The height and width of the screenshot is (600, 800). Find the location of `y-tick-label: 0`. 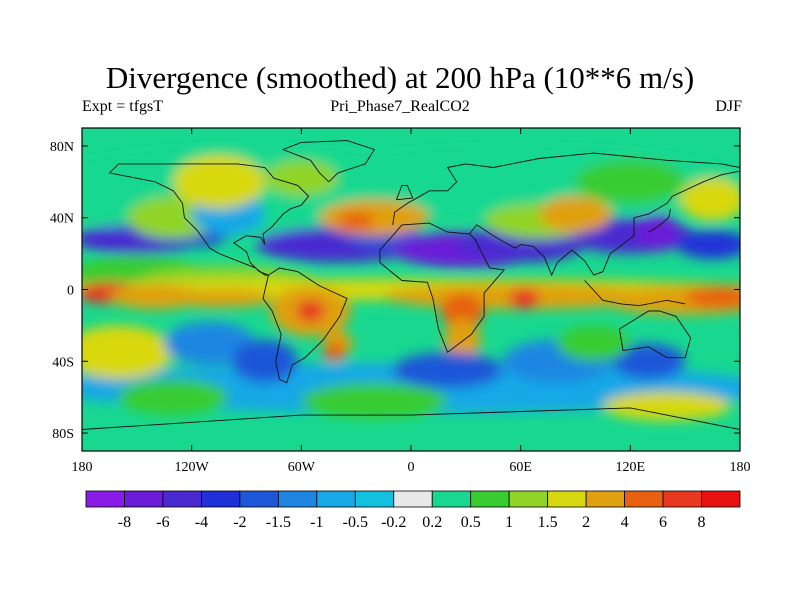

y-tick-label: 0 is located at coordinates (70, 291).